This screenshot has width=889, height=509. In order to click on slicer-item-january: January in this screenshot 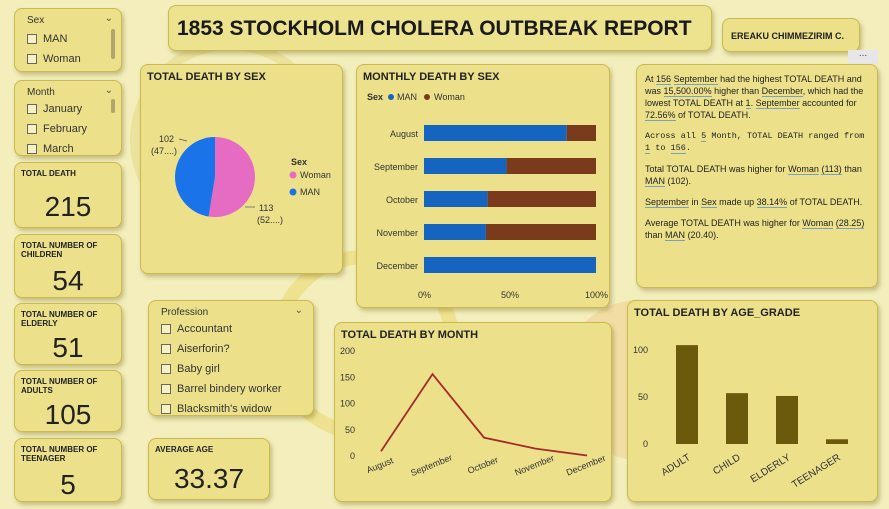, I will do `click(54, 109)`.